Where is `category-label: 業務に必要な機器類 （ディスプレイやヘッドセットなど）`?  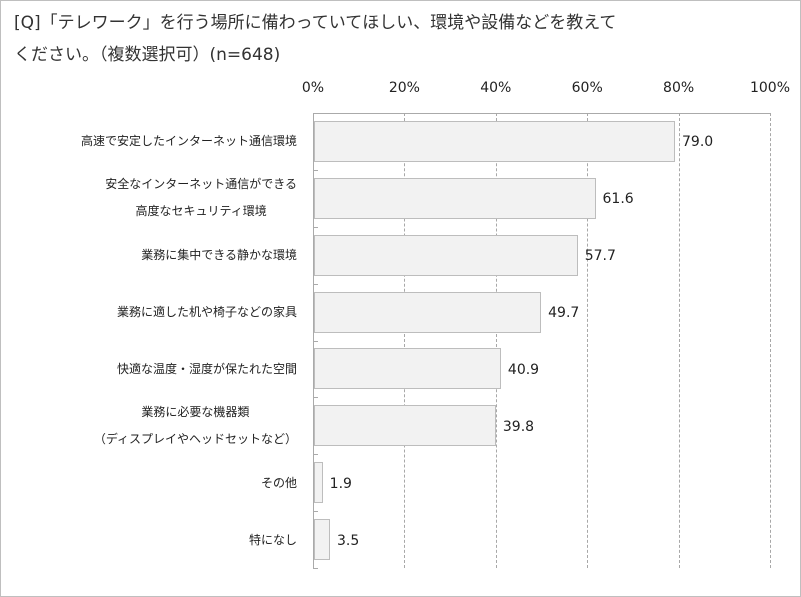
category-label: 業務に必要な機器類 （ディスプレイやヘッドセットなど） is located at coordinates (195, 426).